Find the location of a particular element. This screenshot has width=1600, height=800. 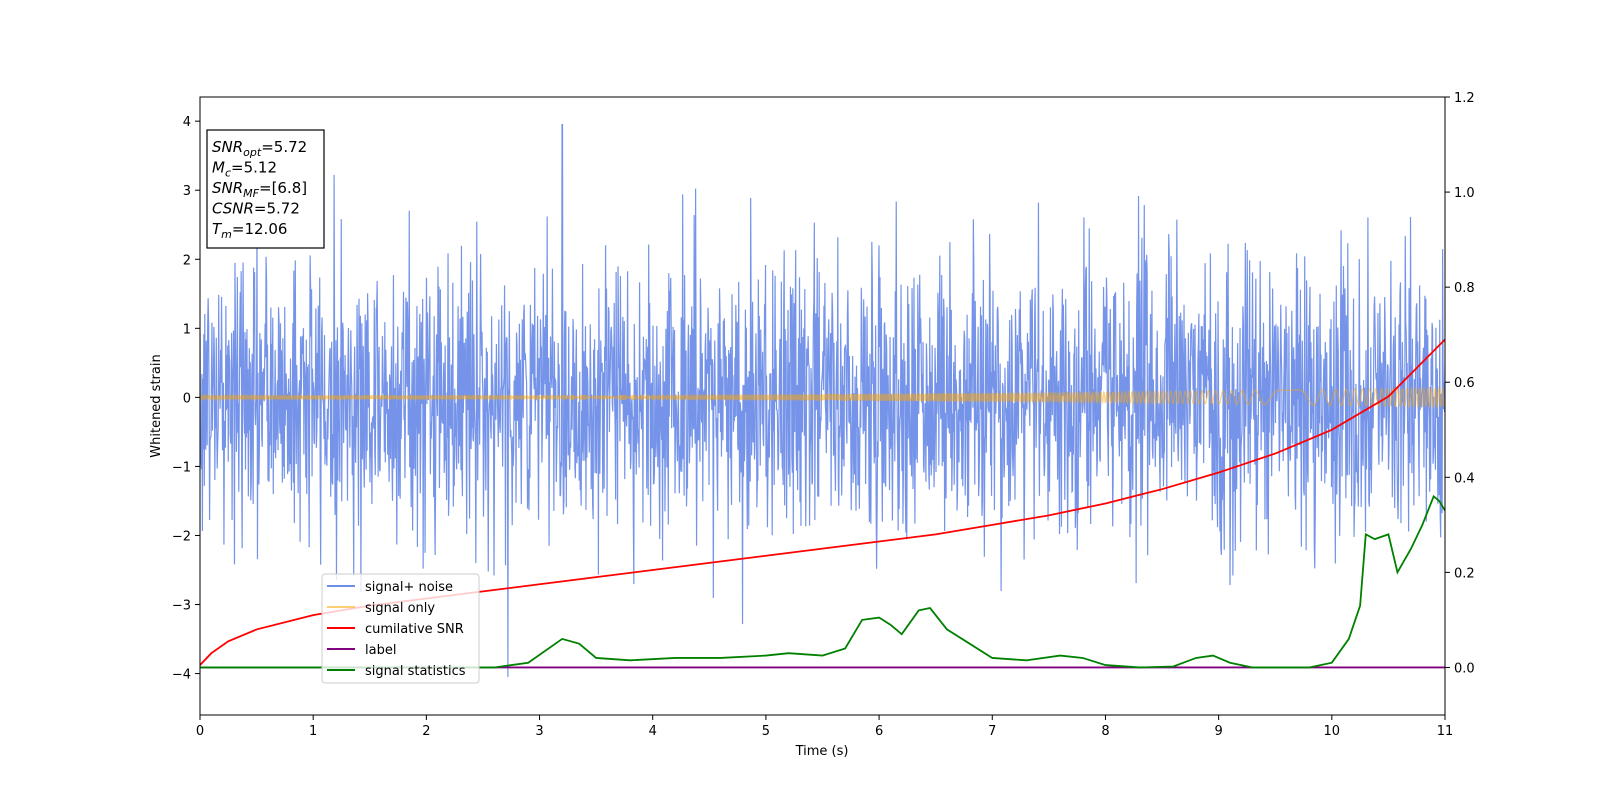

info-box-frame is located at coordinates (265, 189).